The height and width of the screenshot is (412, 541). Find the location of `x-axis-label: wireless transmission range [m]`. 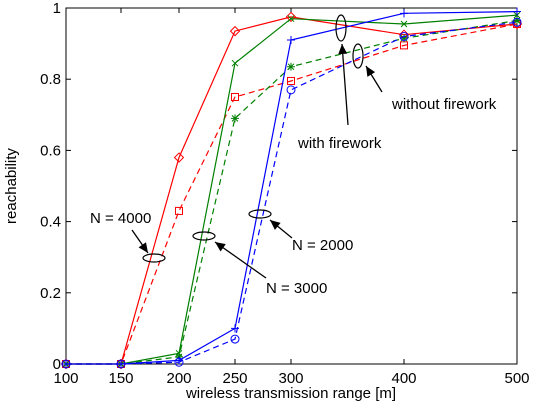

x-axis-label: wireless transmission range [m] is located at coordinates (290, 393).